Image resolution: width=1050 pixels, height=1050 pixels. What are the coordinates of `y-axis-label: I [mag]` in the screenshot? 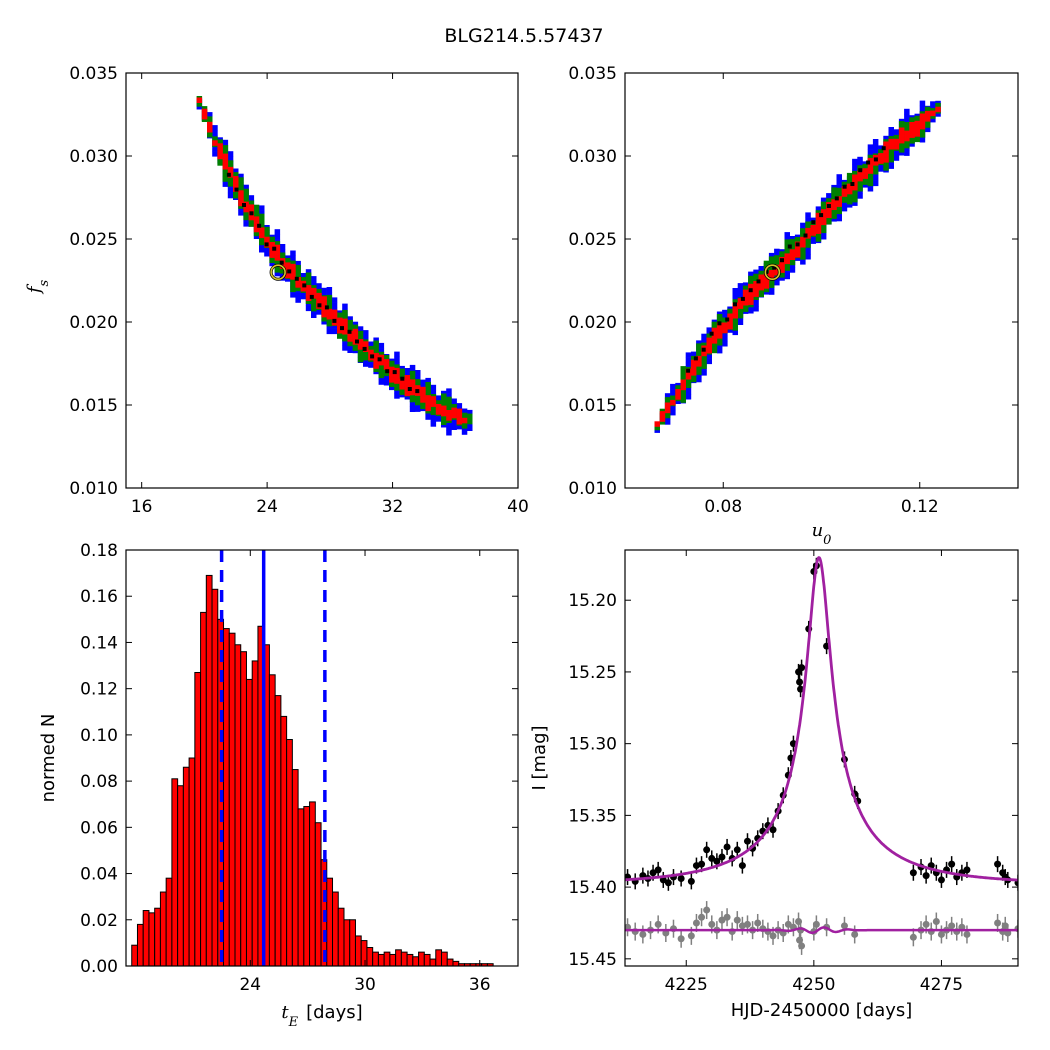 It's located at (539, 757).